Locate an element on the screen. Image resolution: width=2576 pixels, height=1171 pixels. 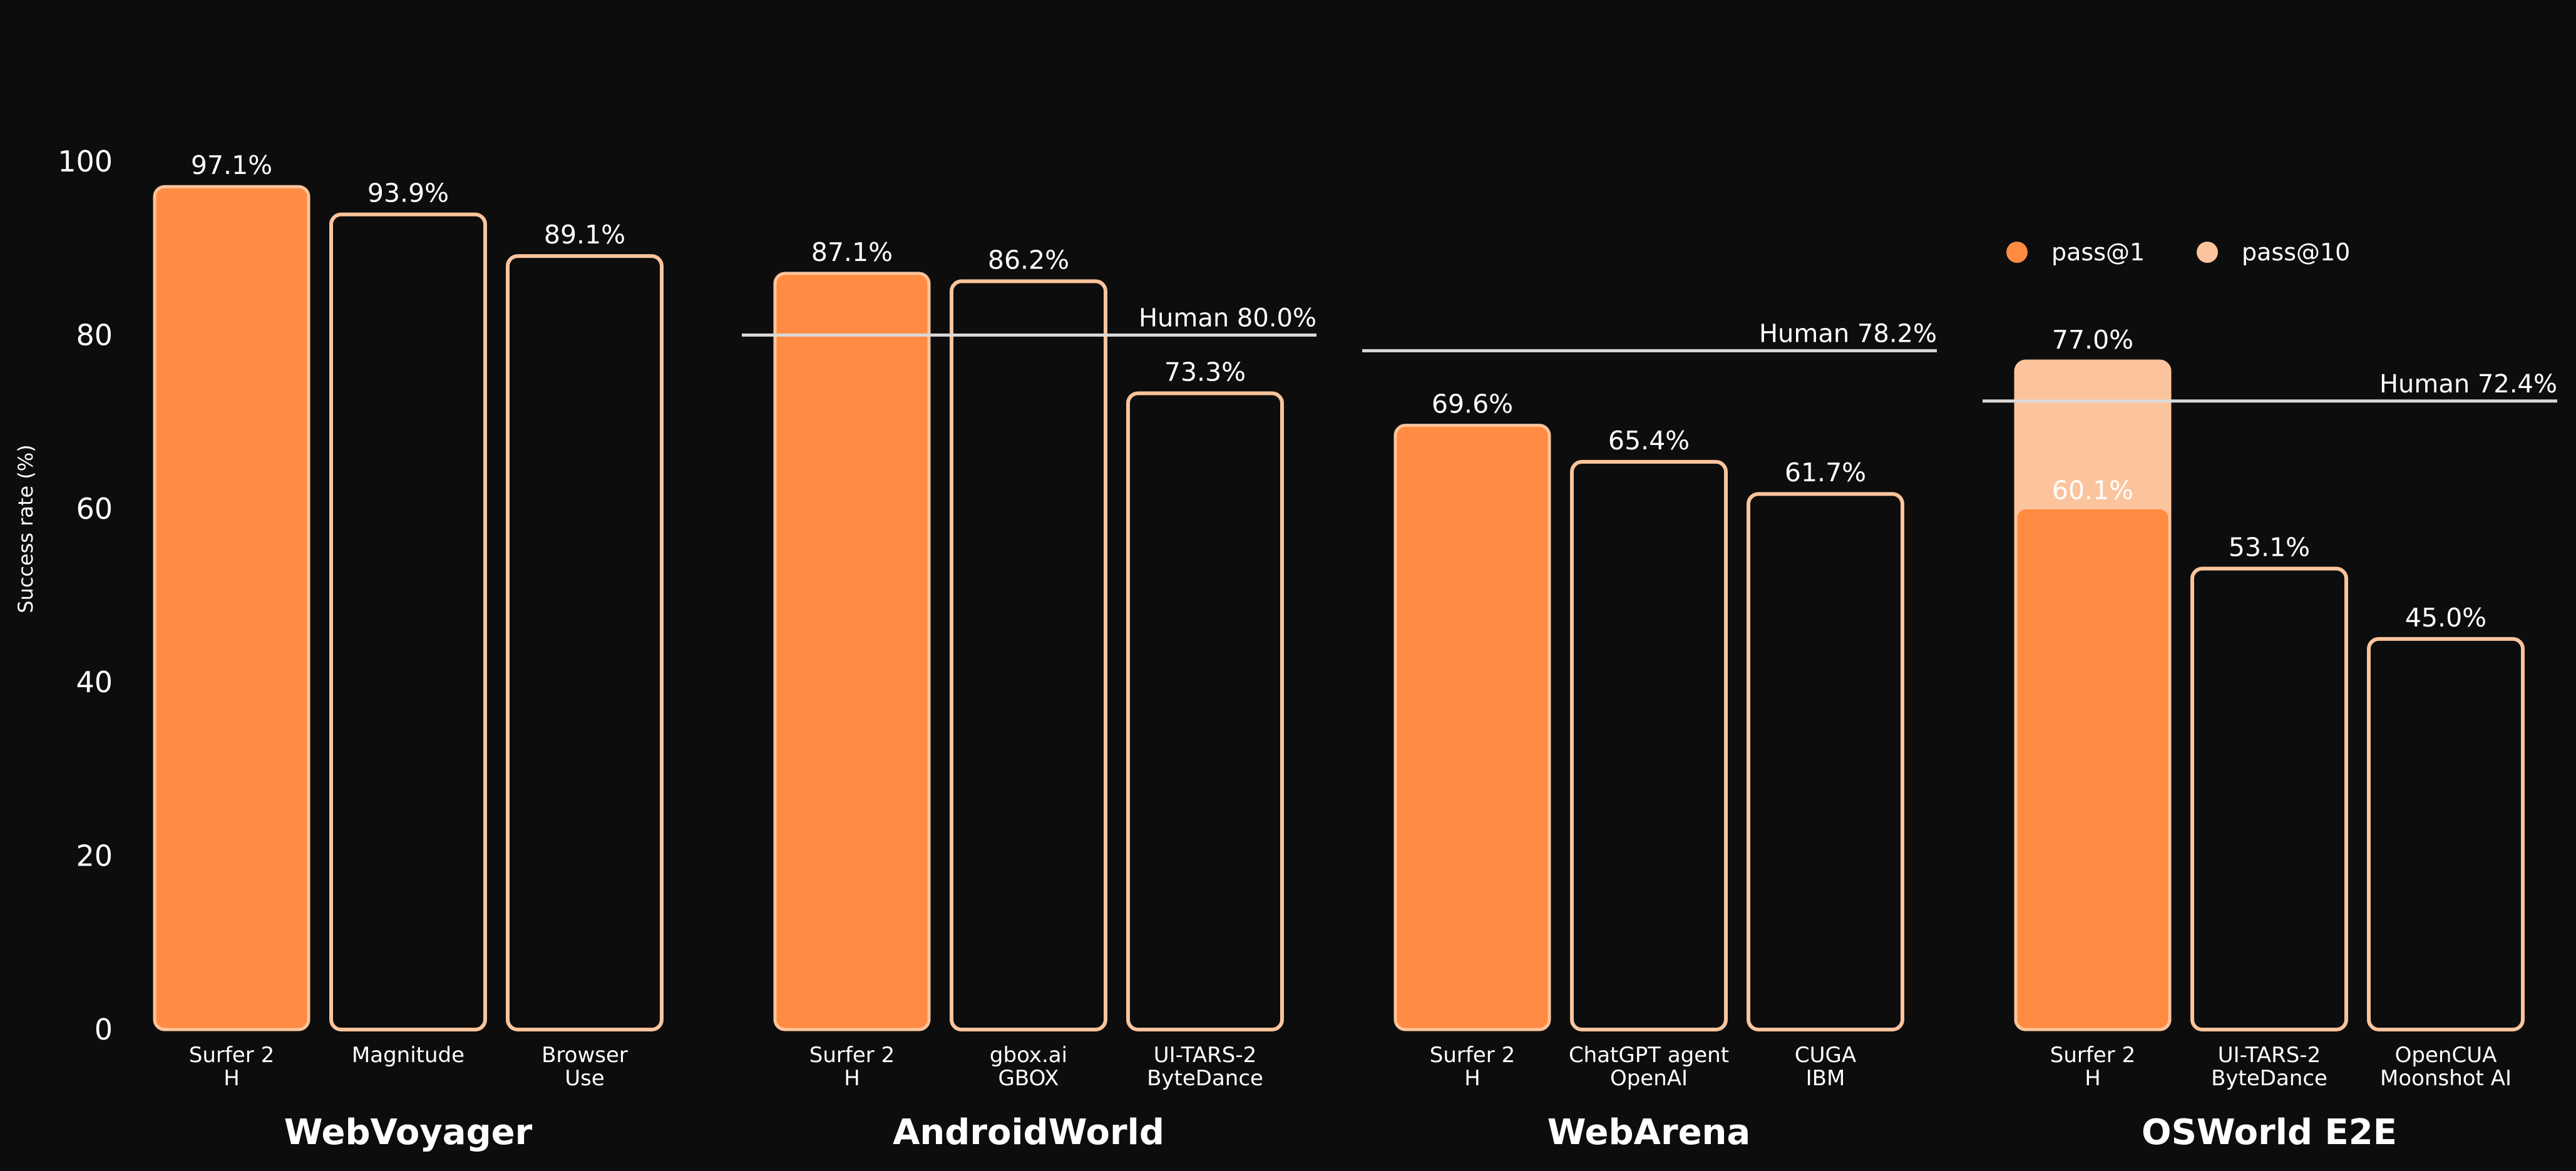
y-tick-label: 20 is located at coordinates (94, 856).